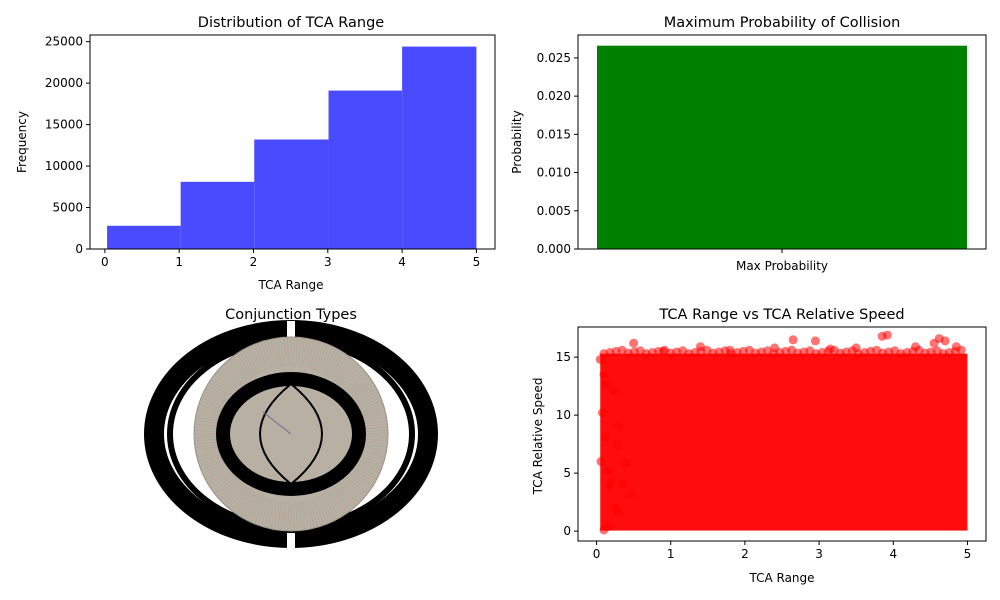 This screenshot has height=600, width=1000. I want to click on scatter-axes-frame, so click(782, 434).